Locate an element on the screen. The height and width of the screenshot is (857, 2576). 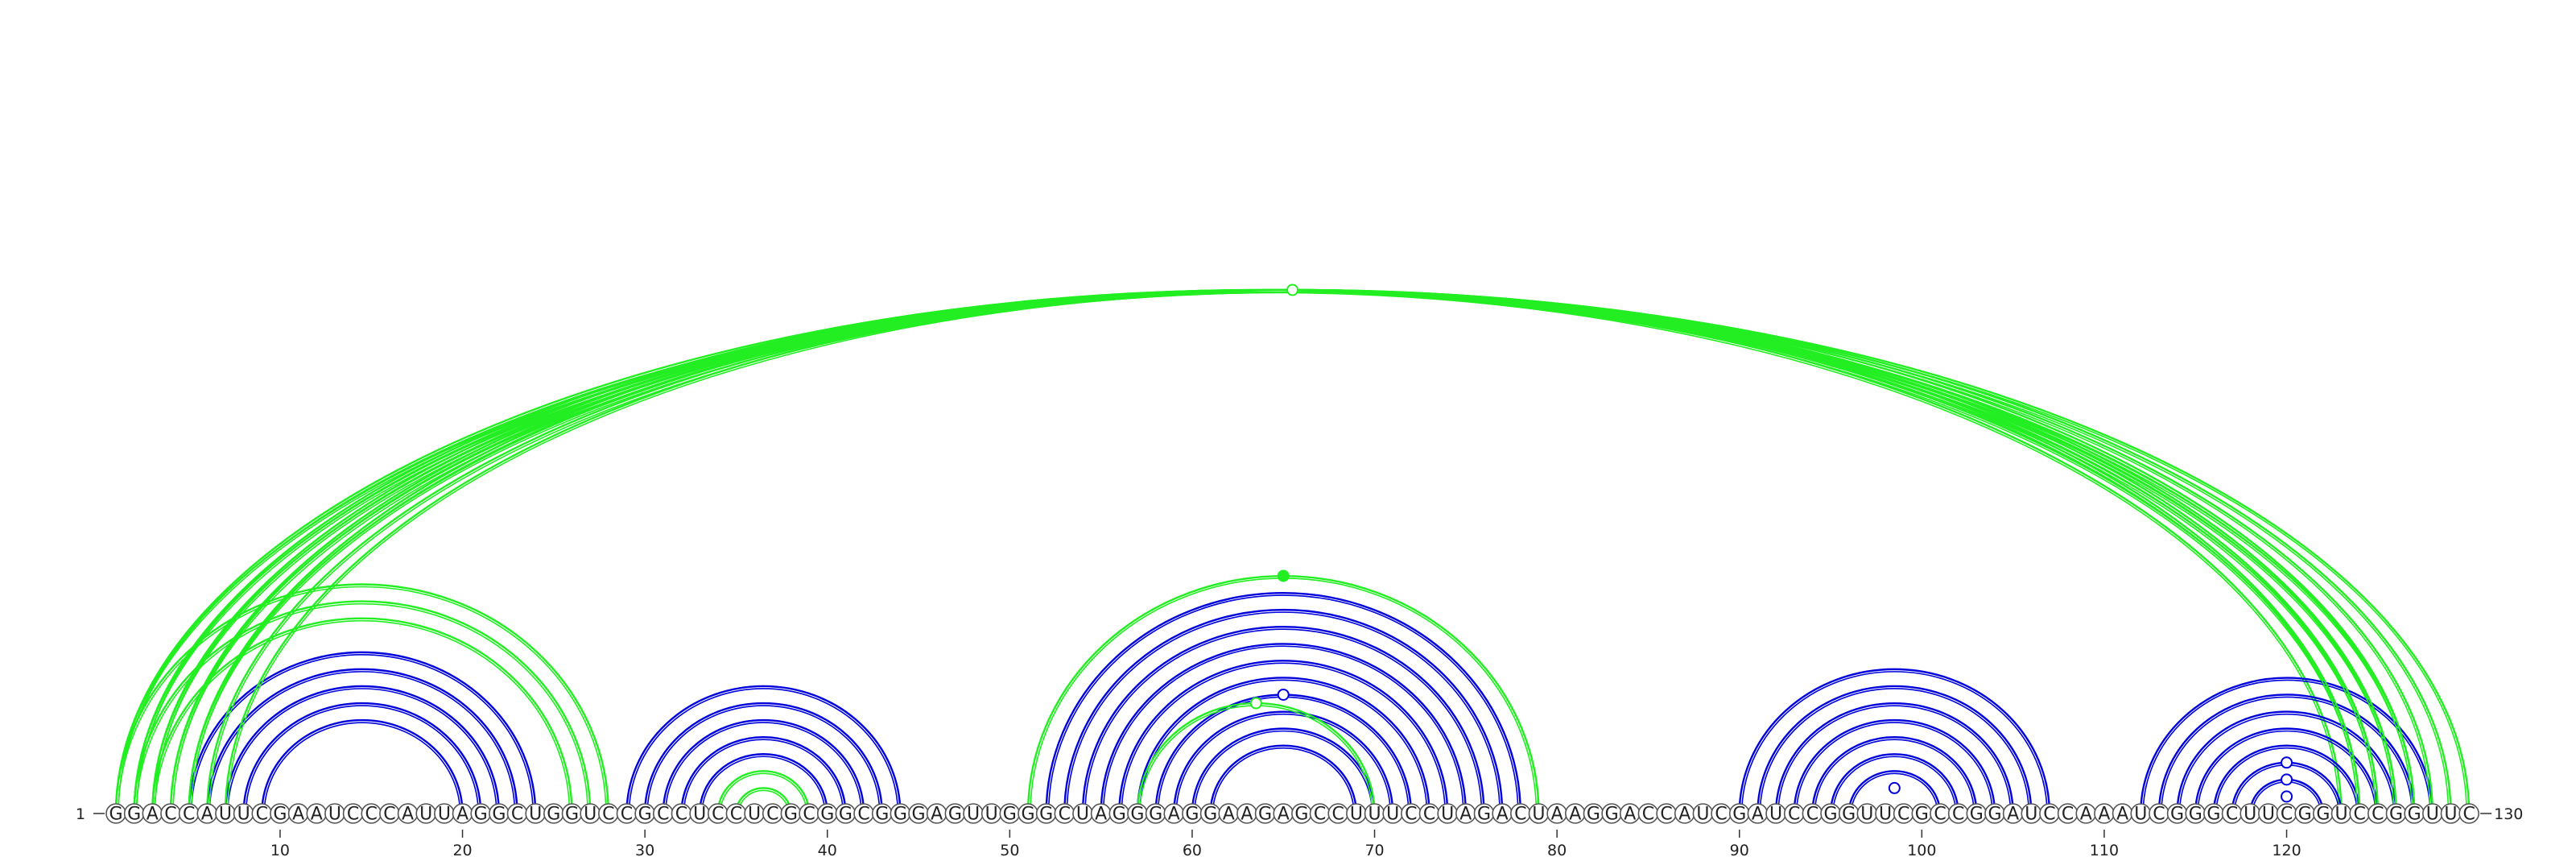
nucleotide-60: G is located at coordinates (1192, 815).